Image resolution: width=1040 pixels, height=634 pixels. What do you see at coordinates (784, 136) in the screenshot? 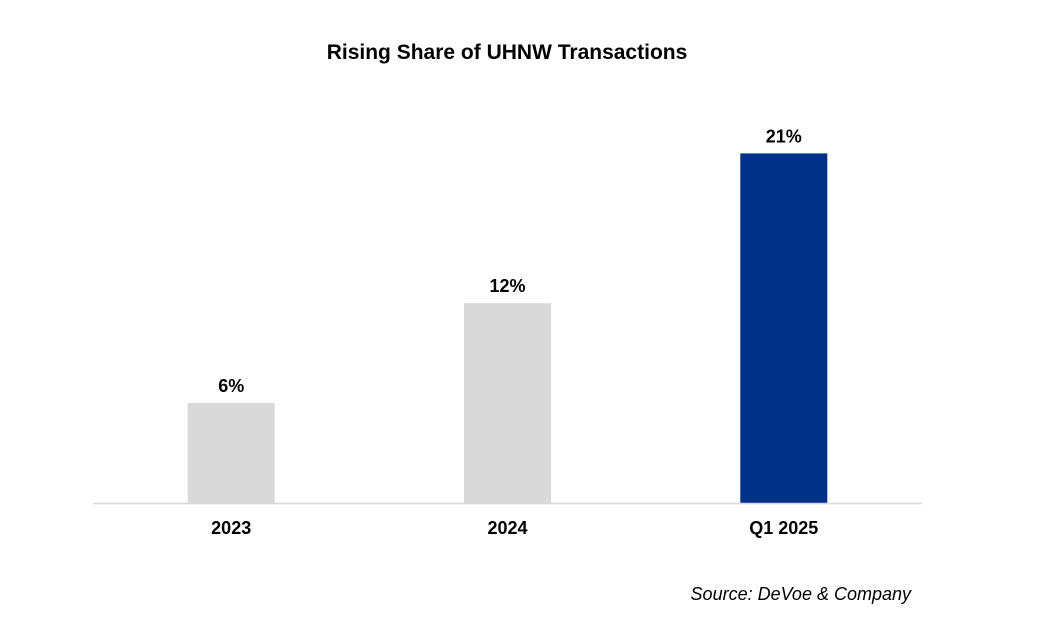
I see `data-label: 21%` at bounding box center [784, 136].